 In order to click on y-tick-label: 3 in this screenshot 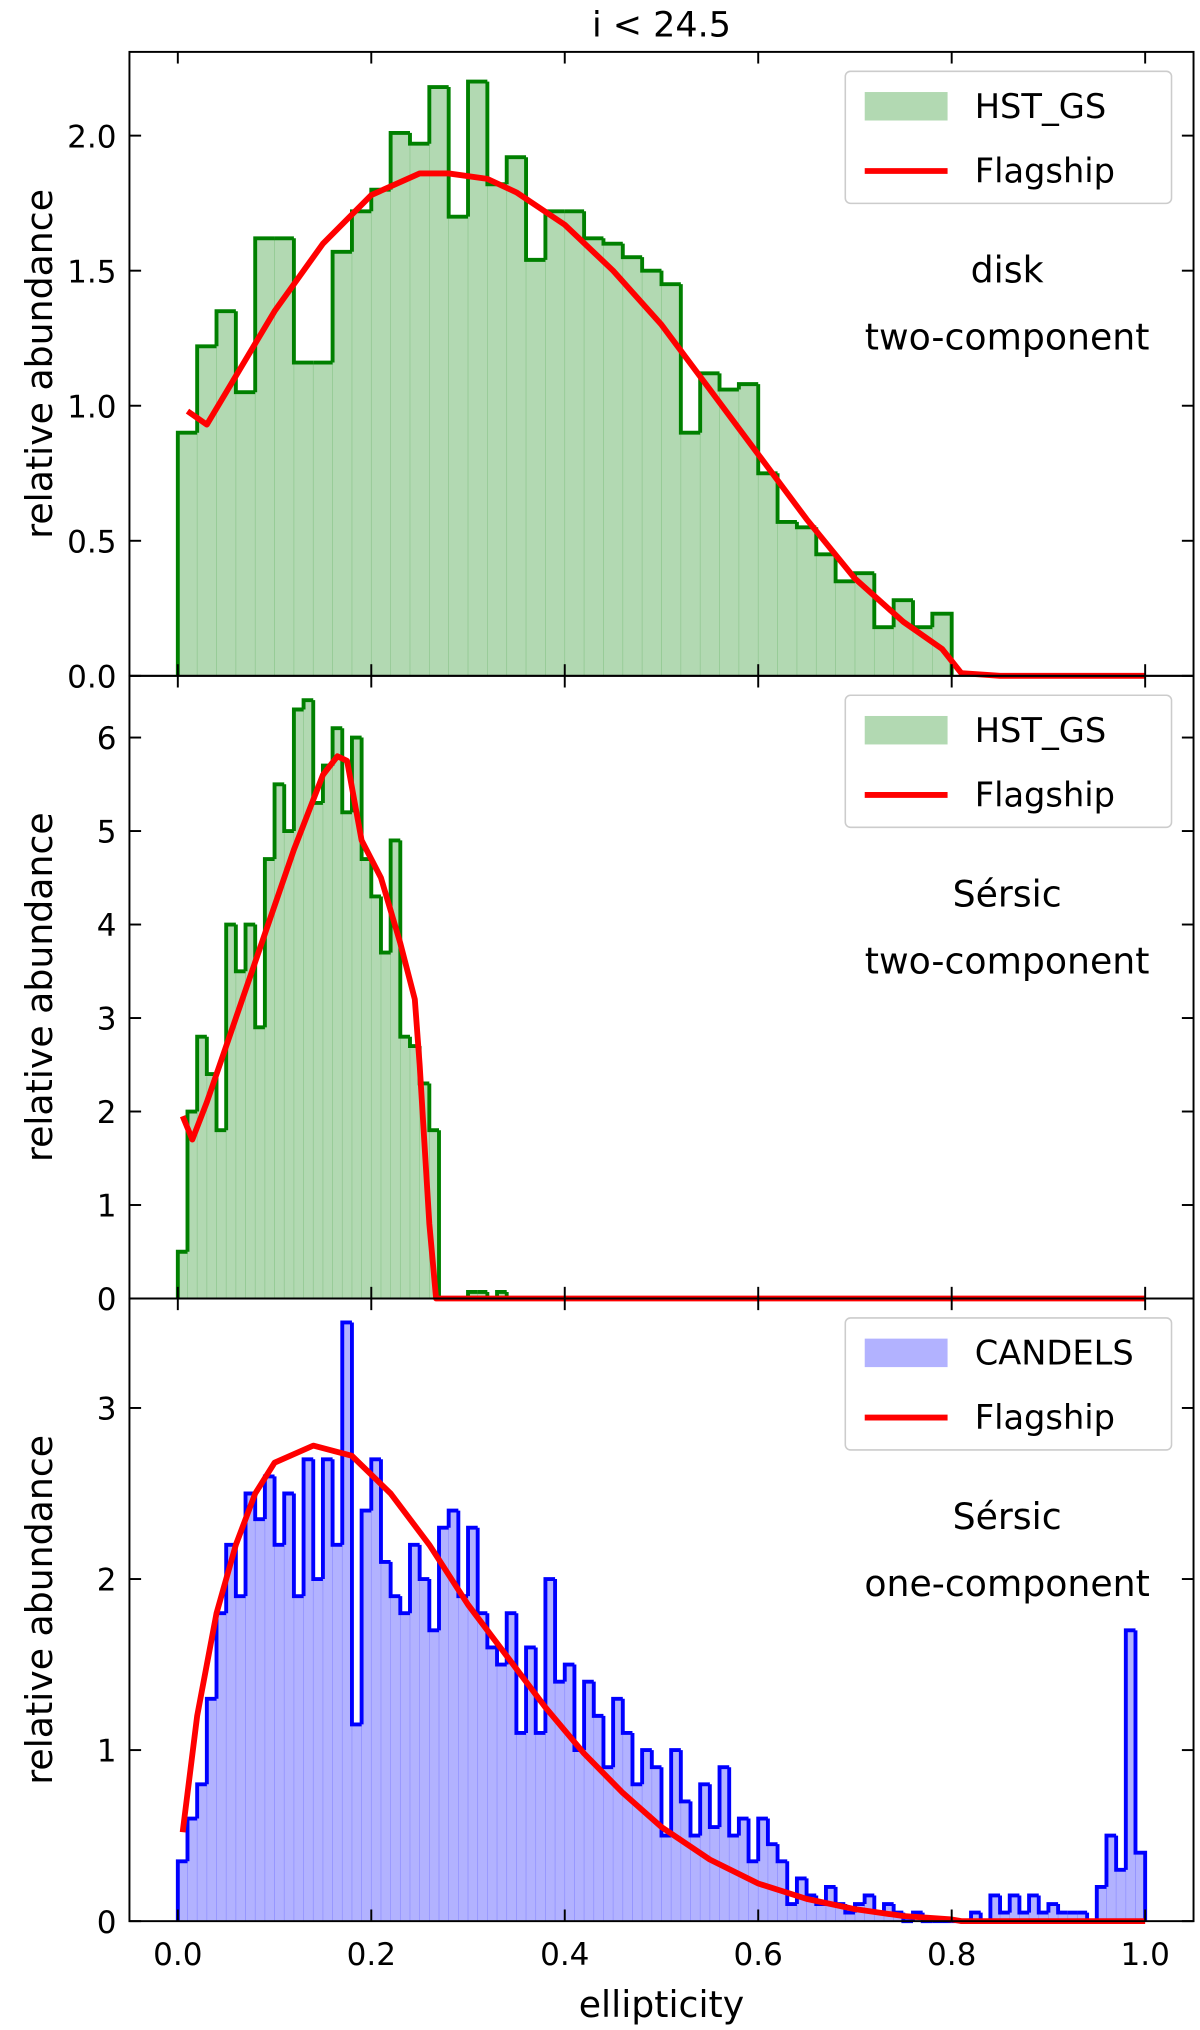, I will do `click(107, 1410)`.